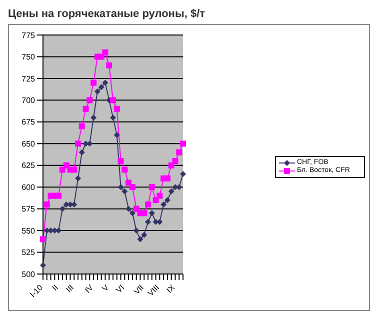  What do you see at coordinates (29, 274) in the screenshot?
I see `y-tick-label: 500` at bounding box center [29, 274].